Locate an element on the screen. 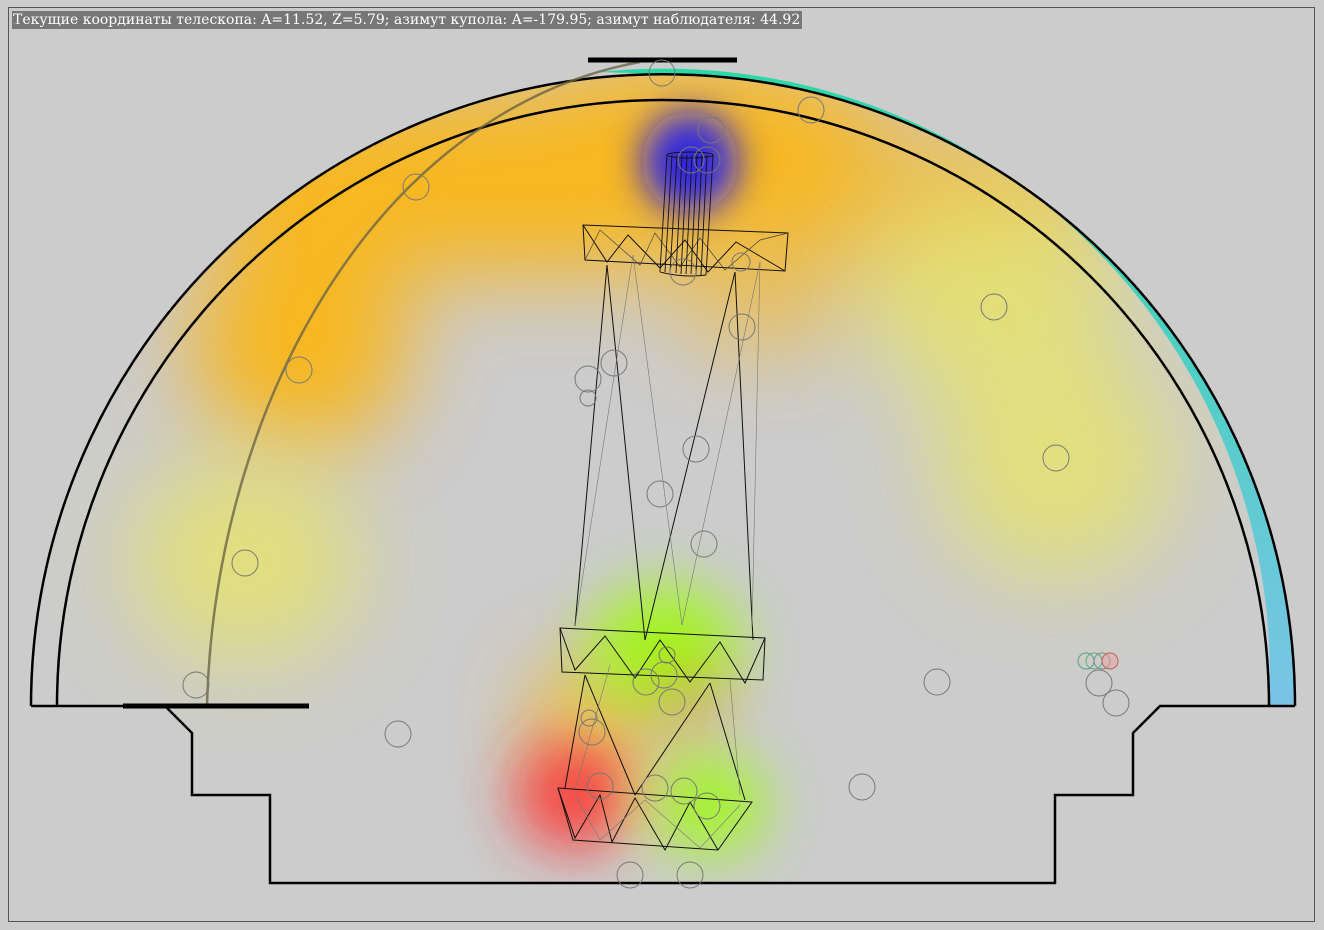  heat-blob-red-small is located at coordinates (690, 700).